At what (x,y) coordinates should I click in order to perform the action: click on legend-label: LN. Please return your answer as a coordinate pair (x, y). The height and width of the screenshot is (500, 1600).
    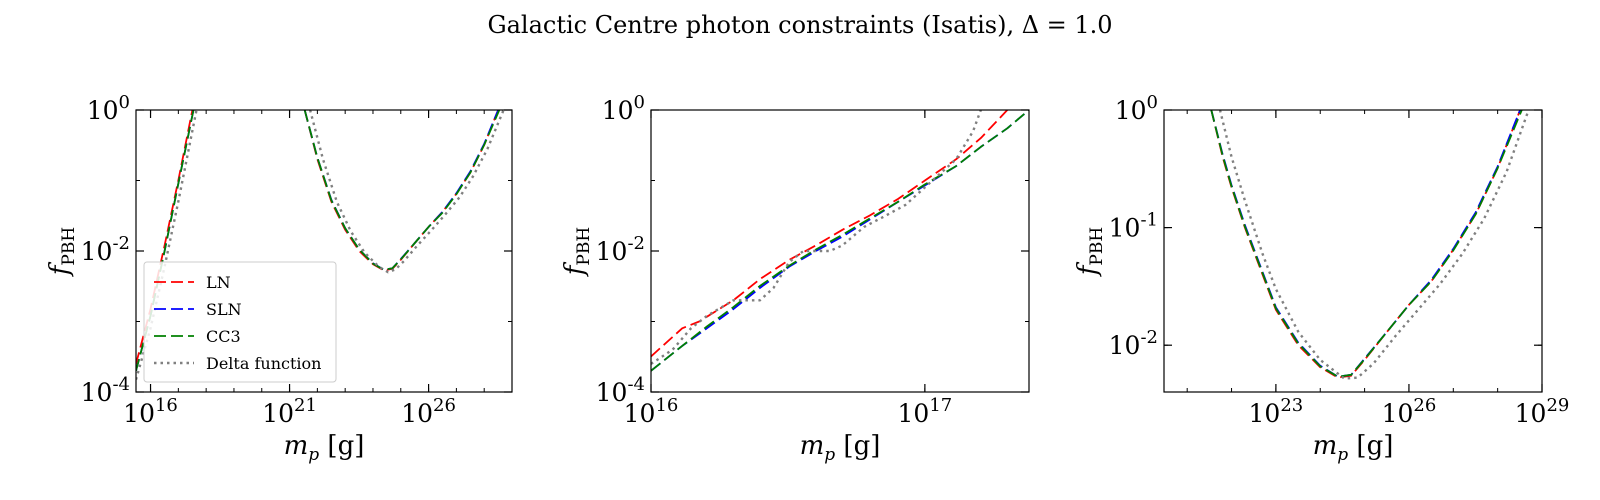
    Looking at the image, I should click on (218, 282).